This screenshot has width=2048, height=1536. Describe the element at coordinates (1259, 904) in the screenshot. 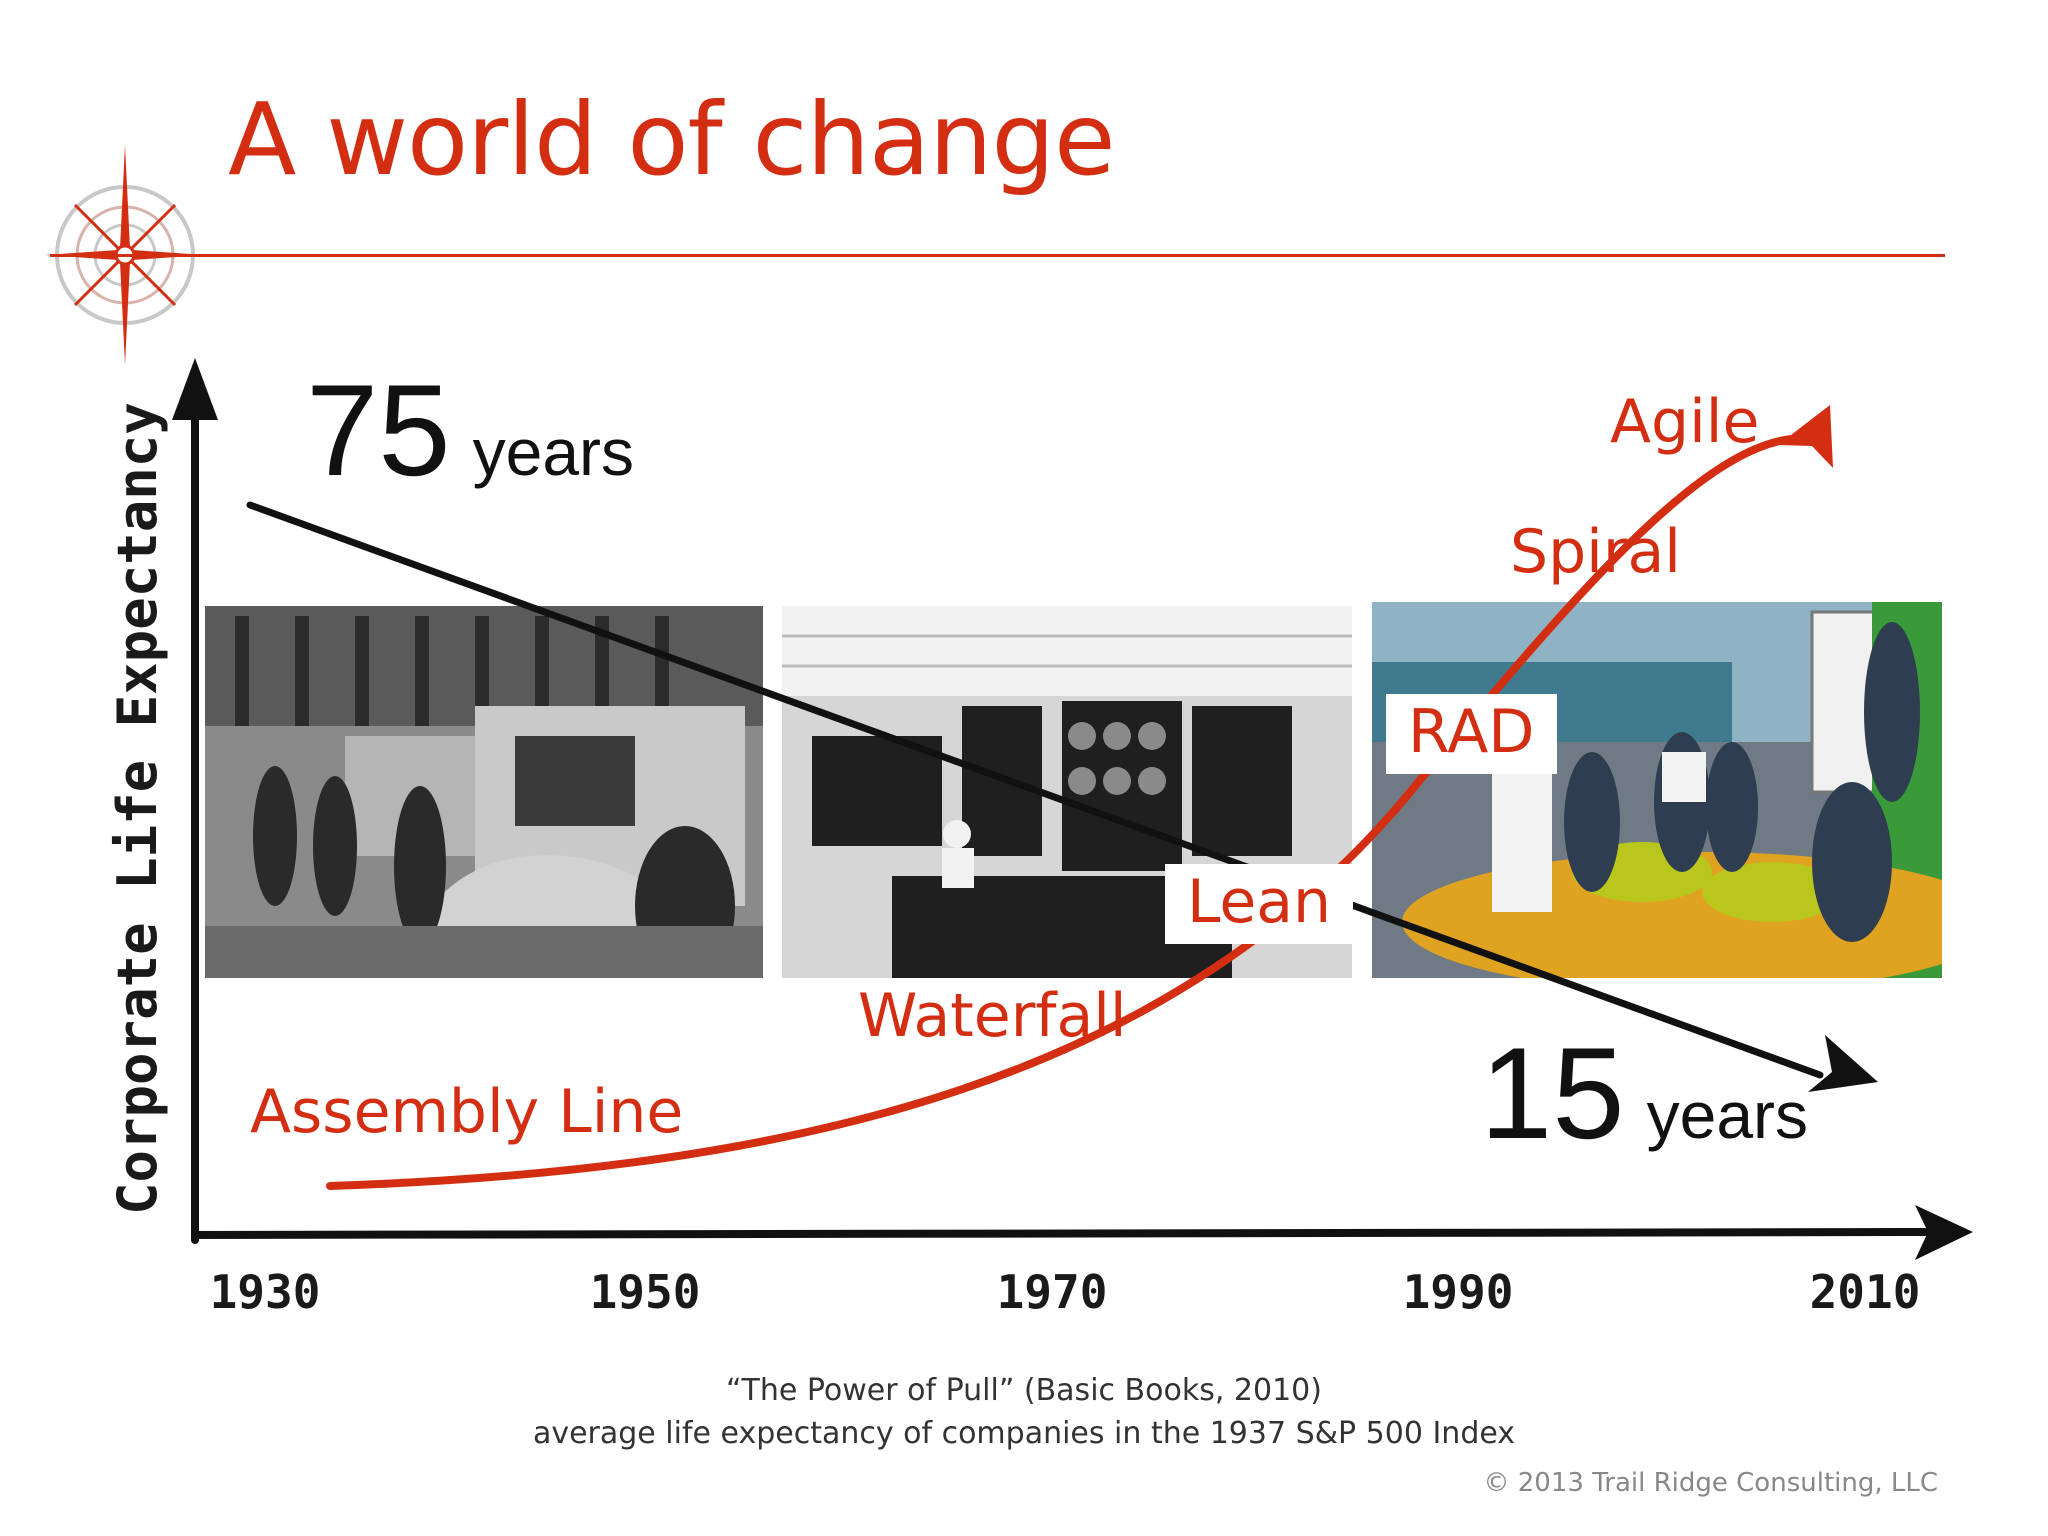

I see `method-label-lean: Lean` at that location.